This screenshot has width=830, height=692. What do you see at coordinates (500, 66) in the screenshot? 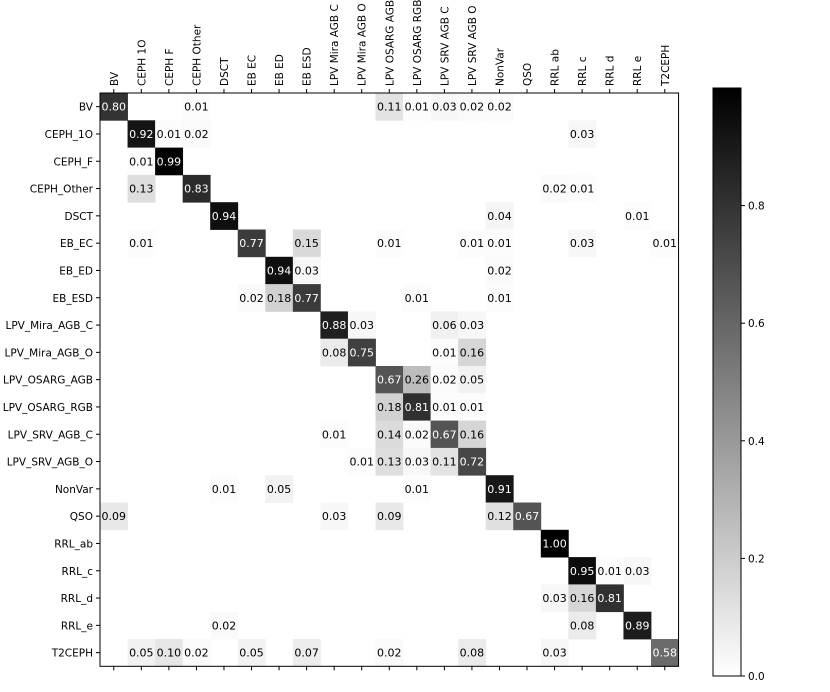
I see `x-tick-label: NonVar` at bounding box center [500, 66].